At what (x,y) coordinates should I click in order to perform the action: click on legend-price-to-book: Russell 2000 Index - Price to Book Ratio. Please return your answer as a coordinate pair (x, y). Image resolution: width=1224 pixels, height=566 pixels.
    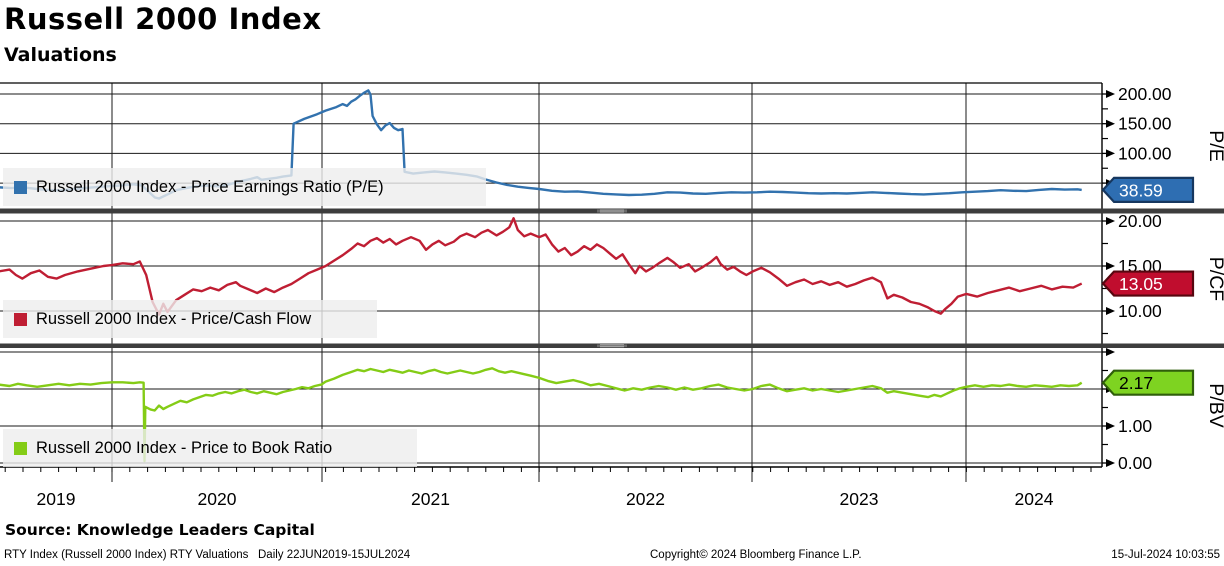
    Looking at the image, I should click on (210, 448).